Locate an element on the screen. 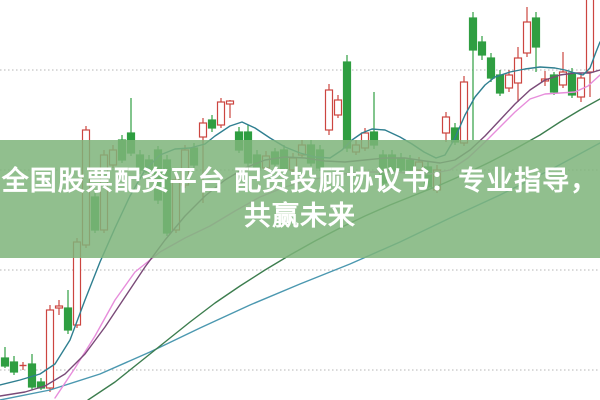 The width and height of the screenshot is (600, 400). banner-title-line2: 共赢未来 is located at coordinates (300, 216).